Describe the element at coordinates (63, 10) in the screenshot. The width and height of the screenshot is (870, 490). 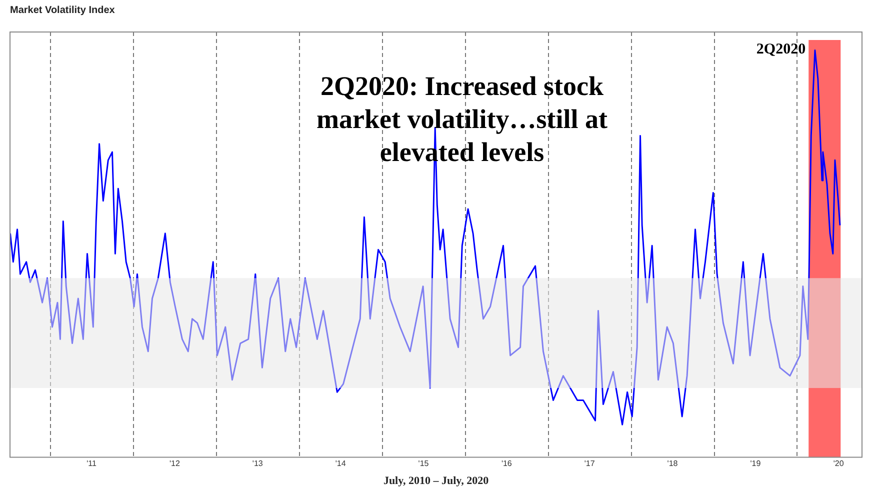
I see `chart-title: Market Volatility Index` at that location.